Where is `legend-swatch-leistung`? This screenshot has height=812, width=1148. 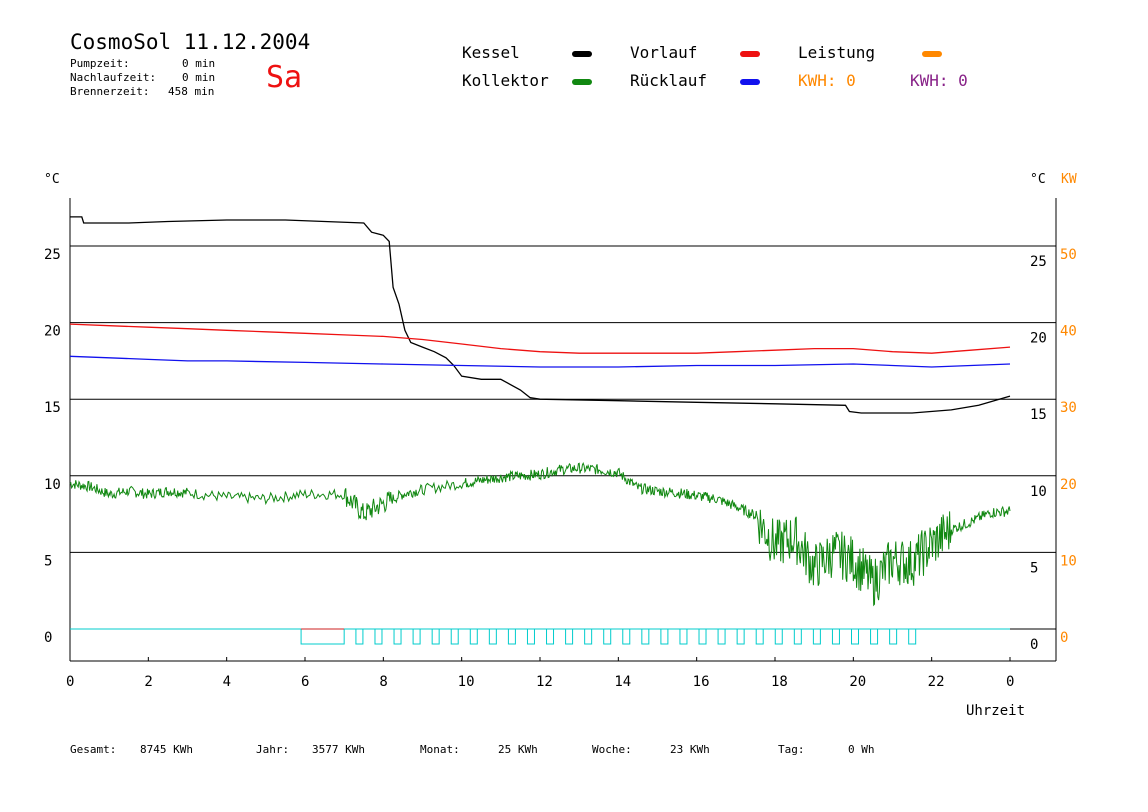 legend-swatch-leistung is located at coordinates (932, 54).